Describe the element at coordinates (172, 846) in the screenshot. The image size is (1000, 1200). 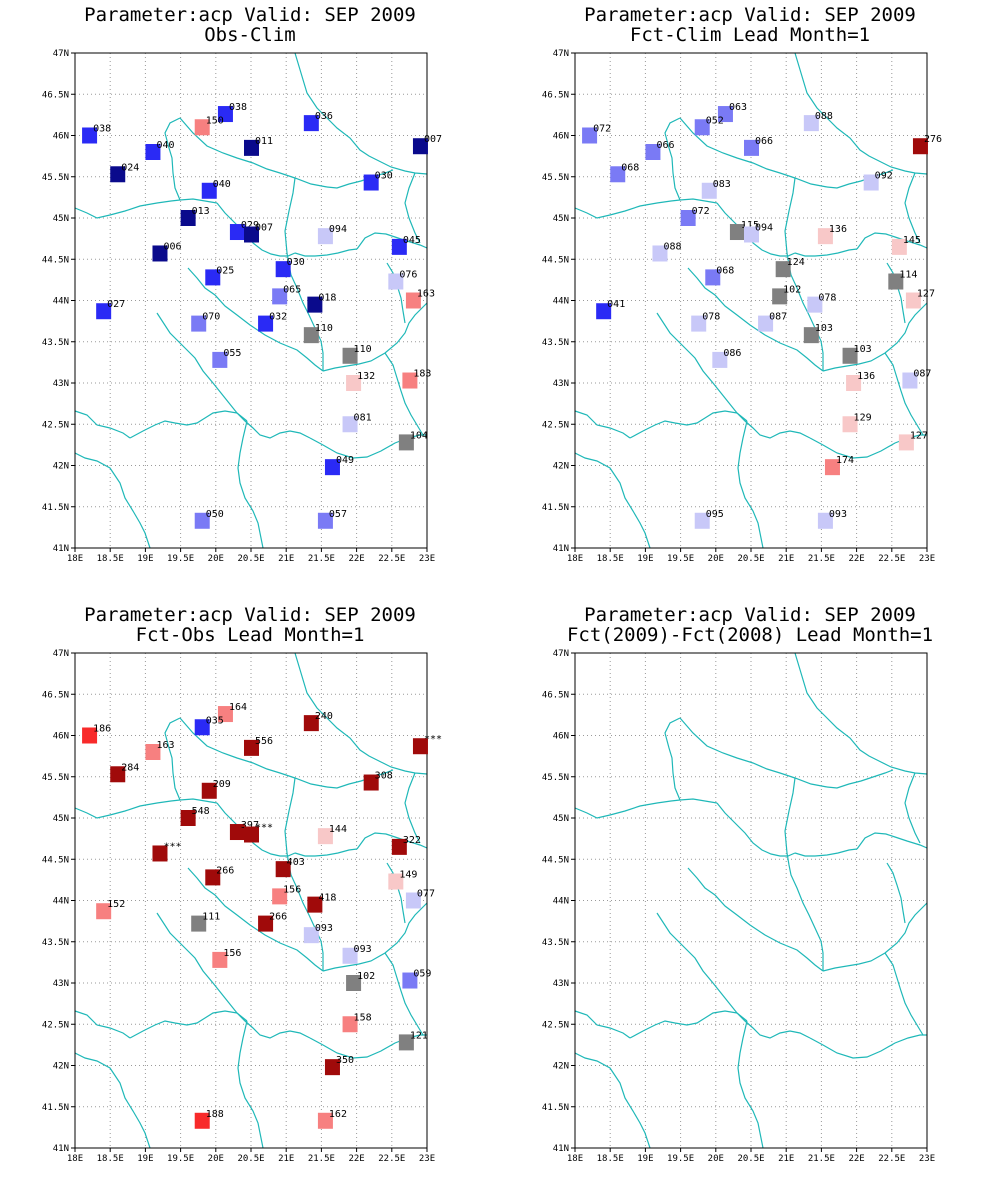
I see `station-value-label: ***` at that location.